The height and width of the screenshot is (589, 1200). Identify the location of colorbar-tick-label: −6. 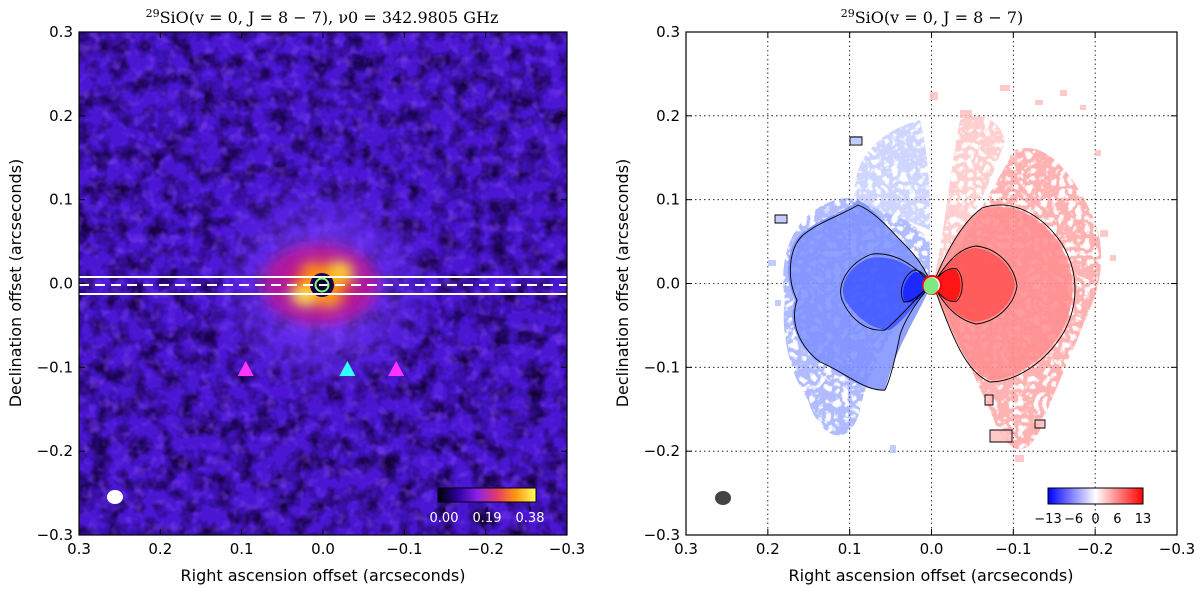
(1073, 519).